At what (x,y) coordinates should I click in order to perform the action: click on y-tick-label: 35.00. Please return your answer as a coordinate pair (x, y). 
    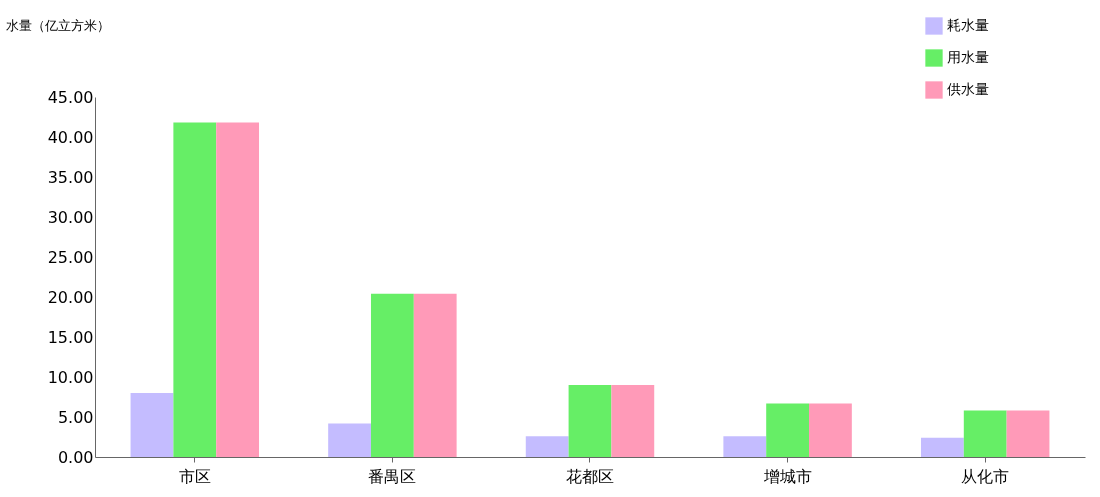
    Looking at the image, I should click on (70, 177).